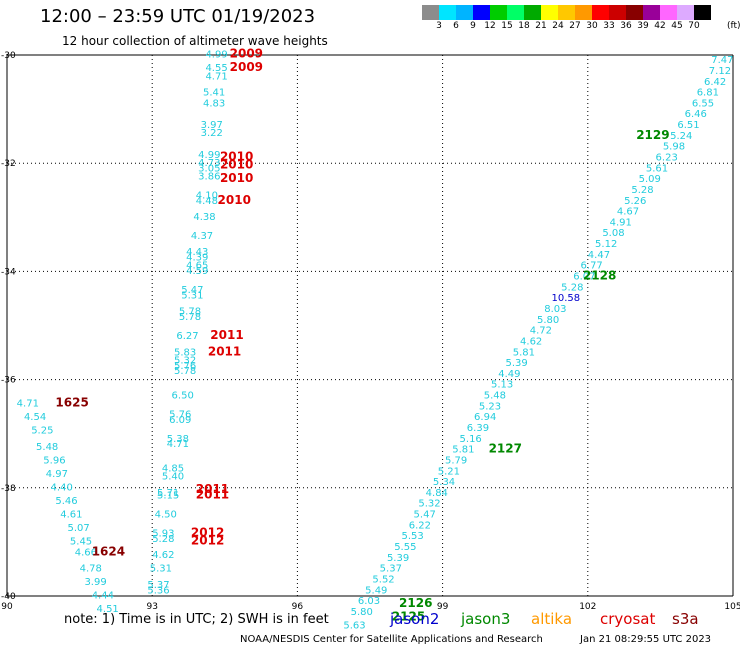 This screenshot has width=740, height=650. What do you see at coordinates (42, 431) in the screenshot?
I see `wave-height-label: 5.25` at bounding box center [42, 431].